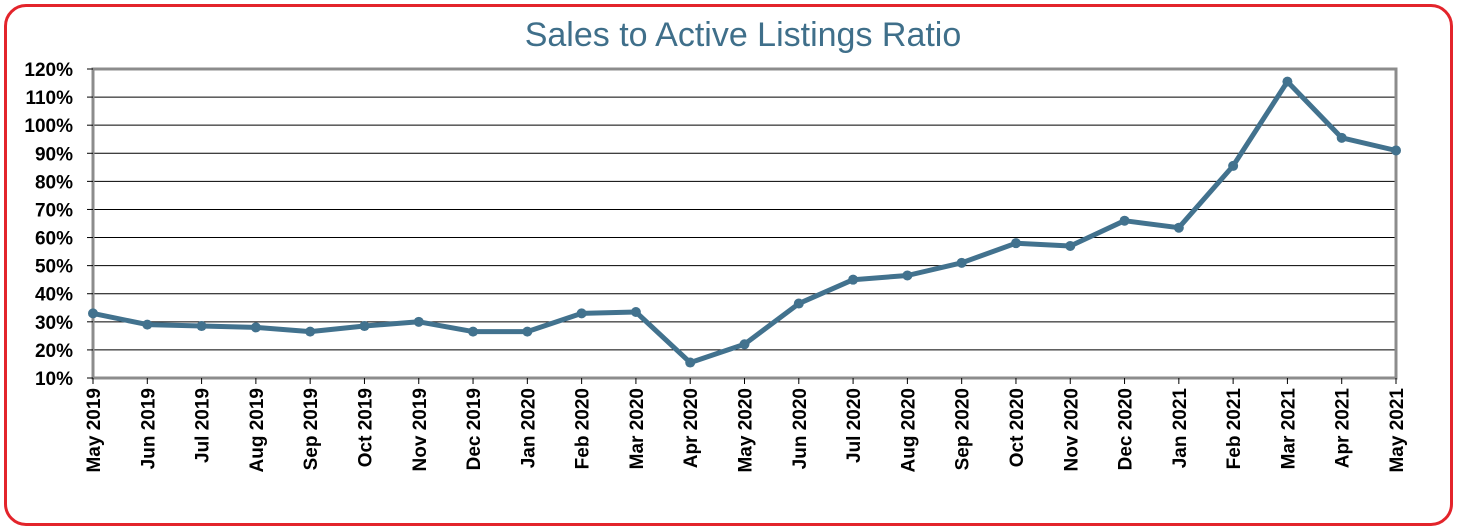 This screenshot has height=530, width=1457. I want to click on x-tick-label: Apr 2020, so click(691, 428).